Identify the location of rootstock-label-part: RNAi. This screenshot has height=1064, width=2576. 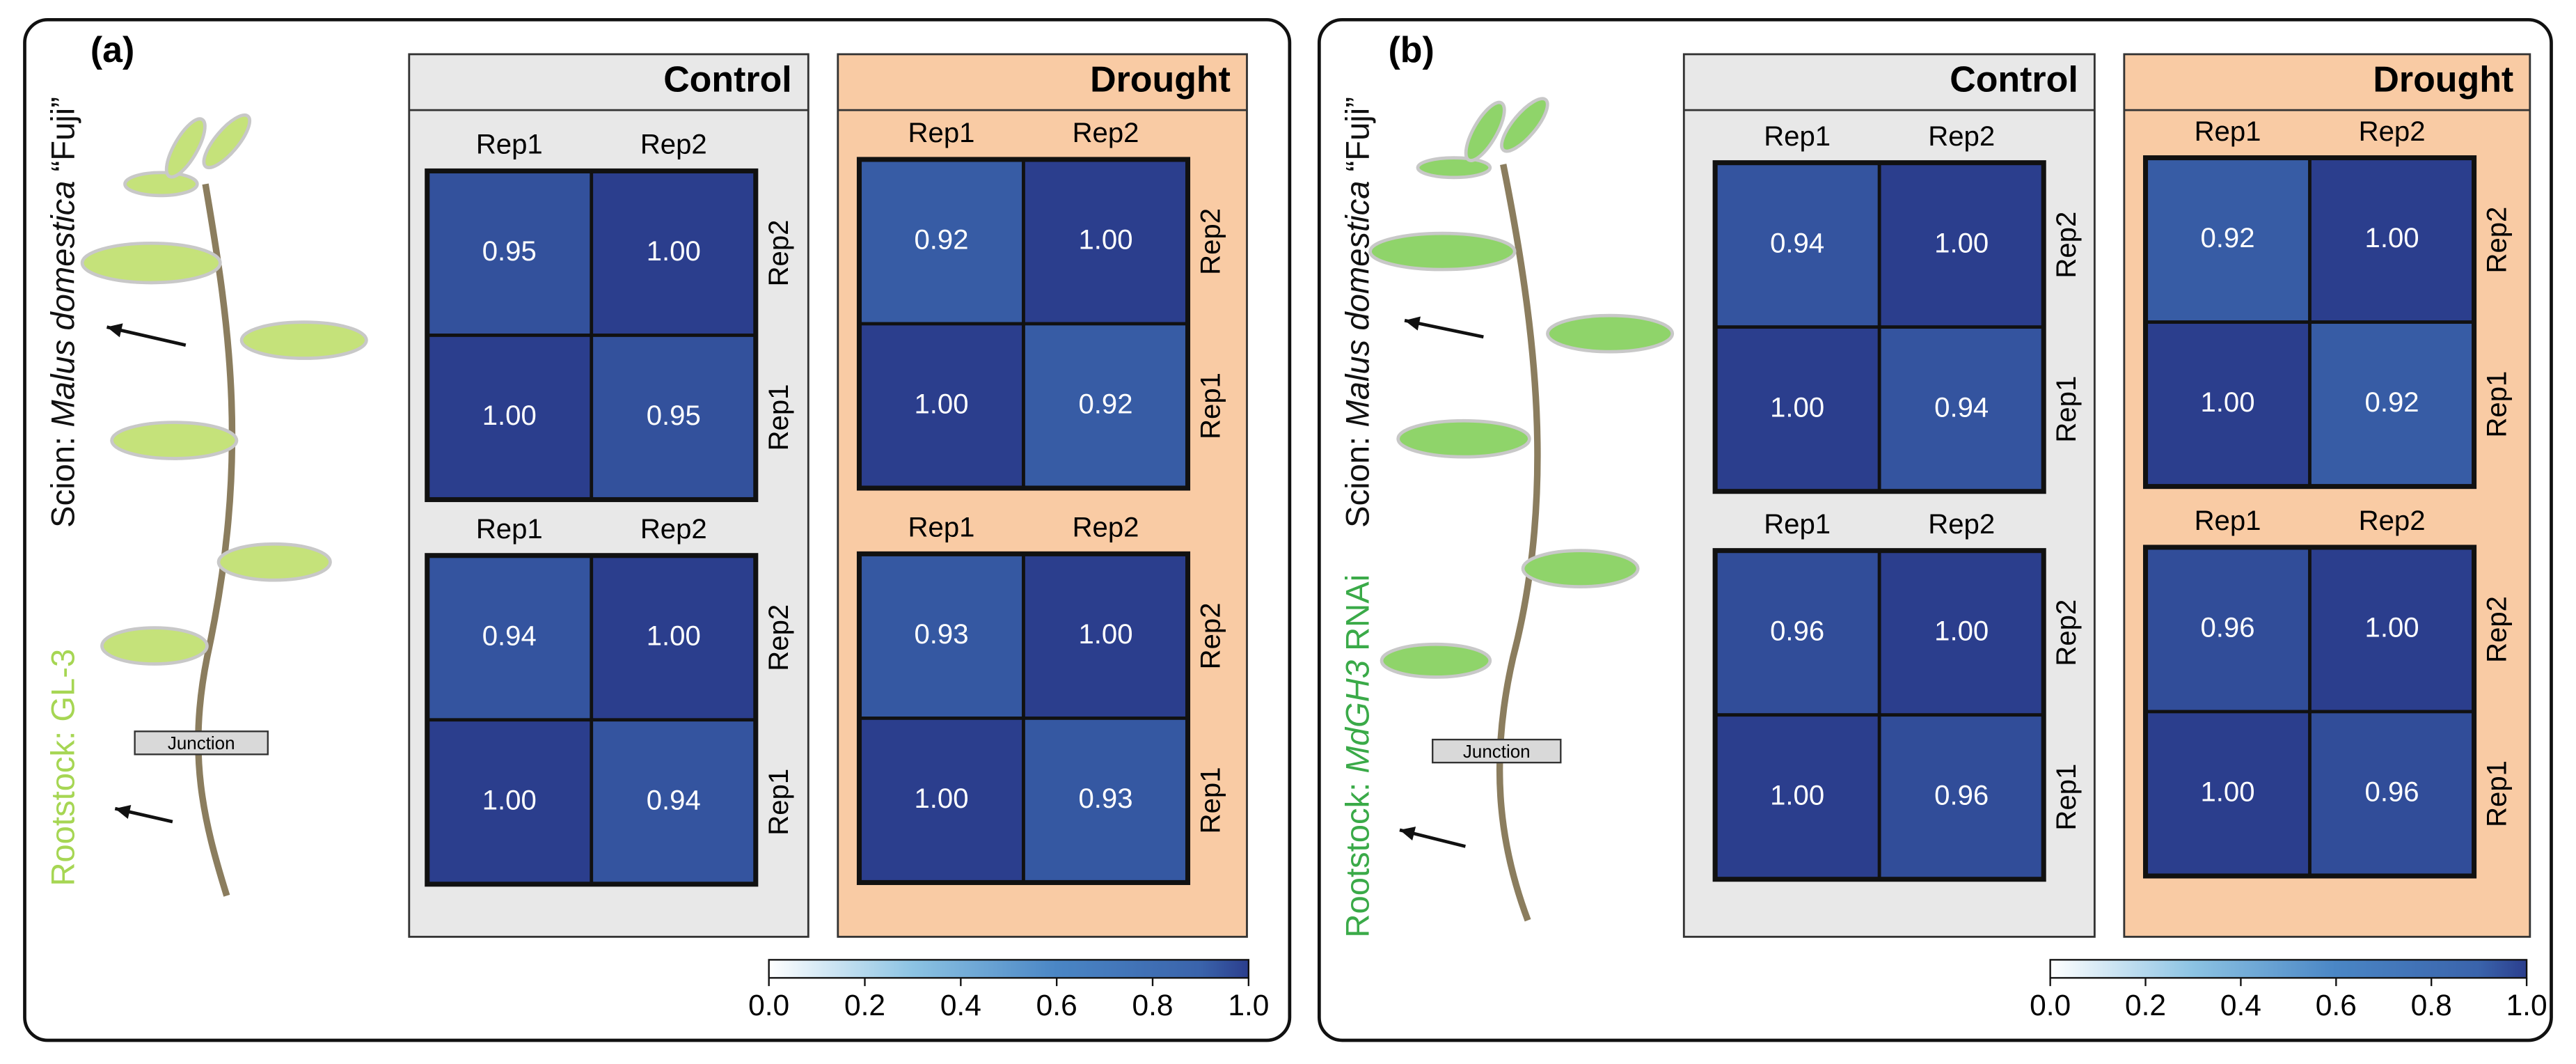
(1358, 617).